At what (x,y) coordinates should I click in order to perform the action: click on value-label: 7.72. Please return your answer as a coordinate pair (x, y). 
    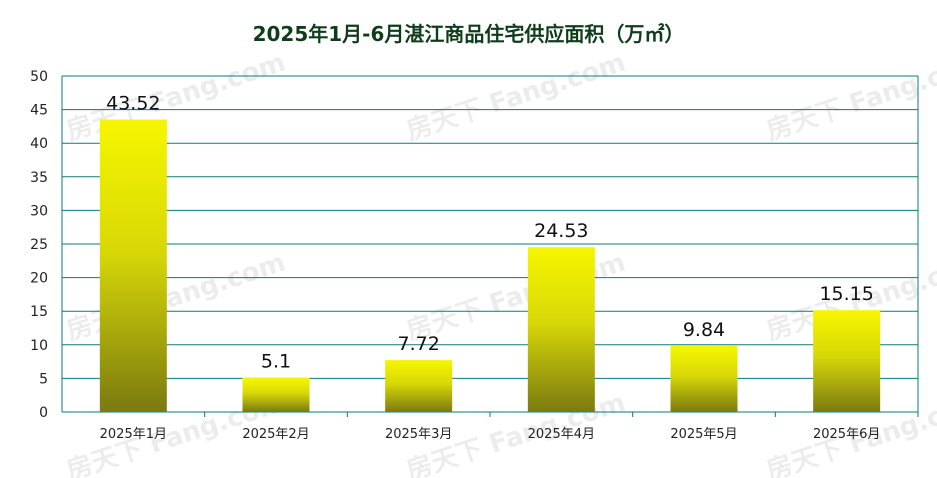
    Looking at the image, I should click on (419, 344).